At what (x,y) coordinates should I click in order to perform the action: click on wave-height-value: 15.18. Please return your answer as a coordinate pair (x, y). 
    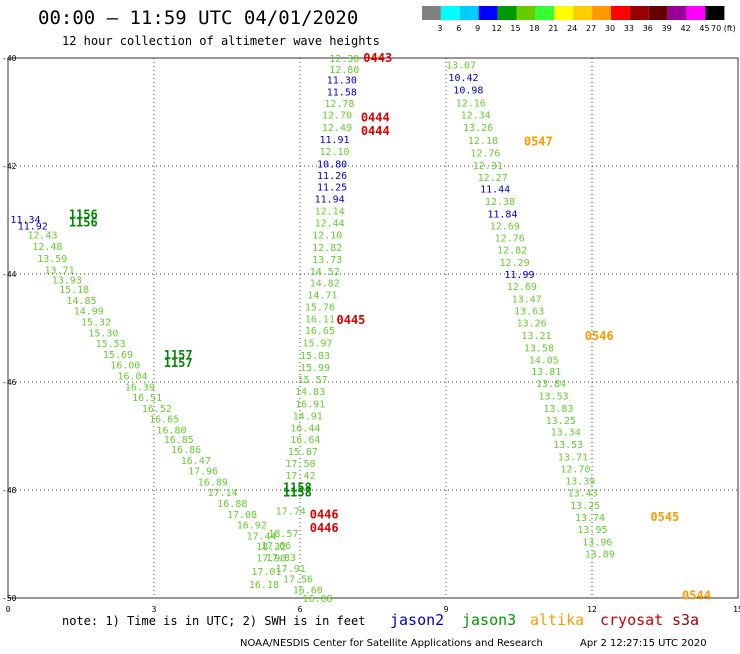
    Looking at the image, I should click on (74, 290).